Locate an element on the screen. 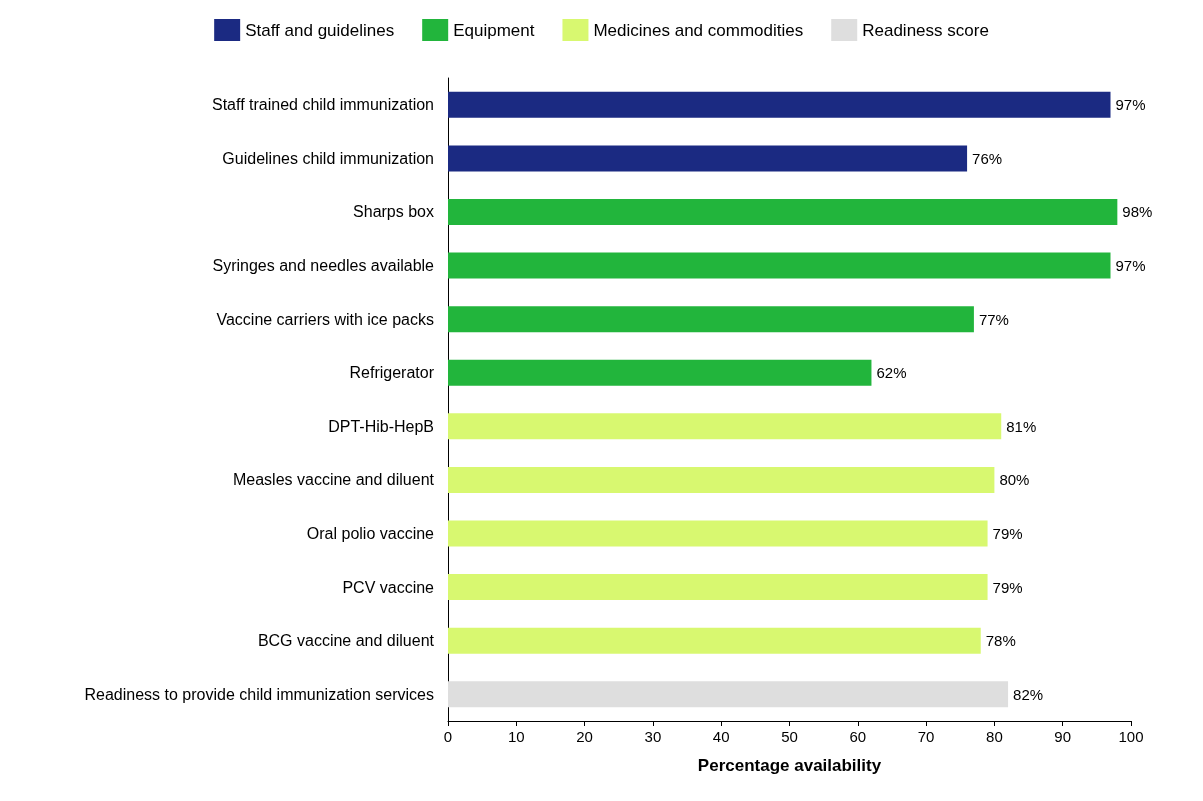  data-label: 62% is located at coordinates (891, 373).